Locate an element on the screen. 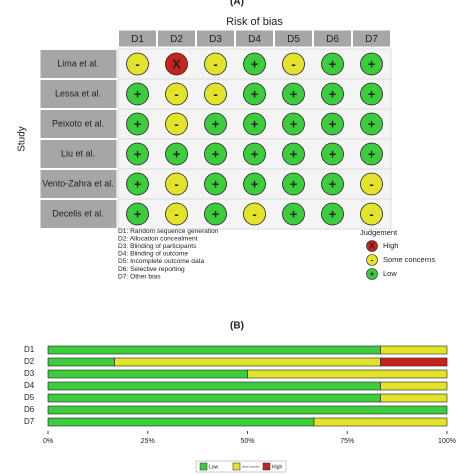  domain-note: D7: Other bias is located at coordinates (139, 276).